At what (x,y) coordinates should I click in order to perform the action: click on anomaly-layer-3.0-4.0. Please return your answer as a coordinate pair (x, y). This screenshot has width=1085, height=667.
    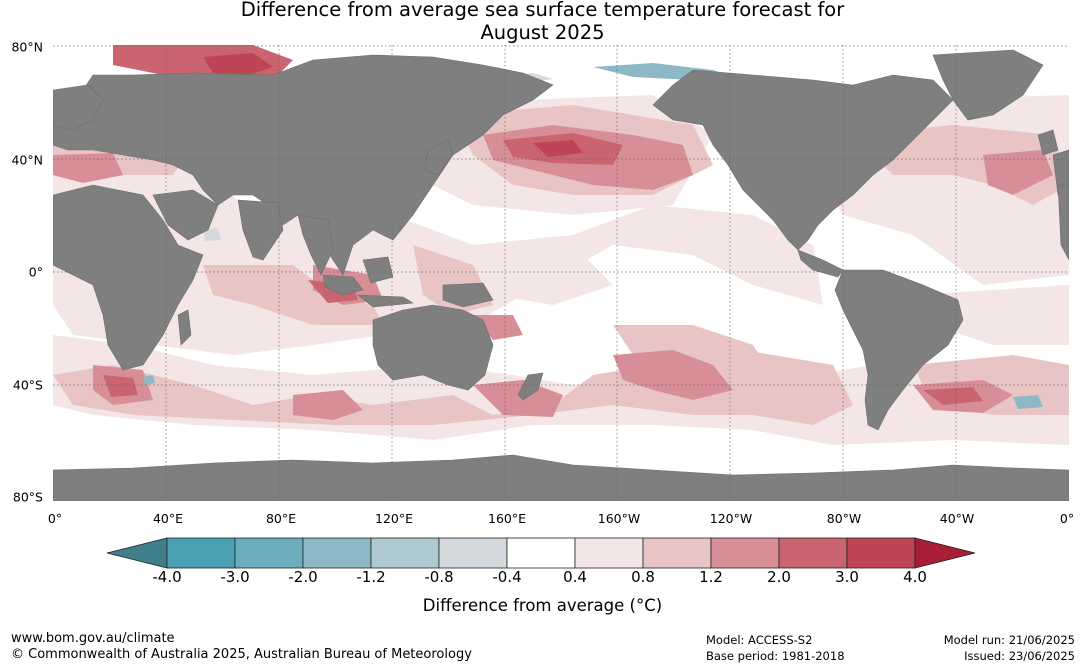
    Looking at the image, I should click on (393, 105).